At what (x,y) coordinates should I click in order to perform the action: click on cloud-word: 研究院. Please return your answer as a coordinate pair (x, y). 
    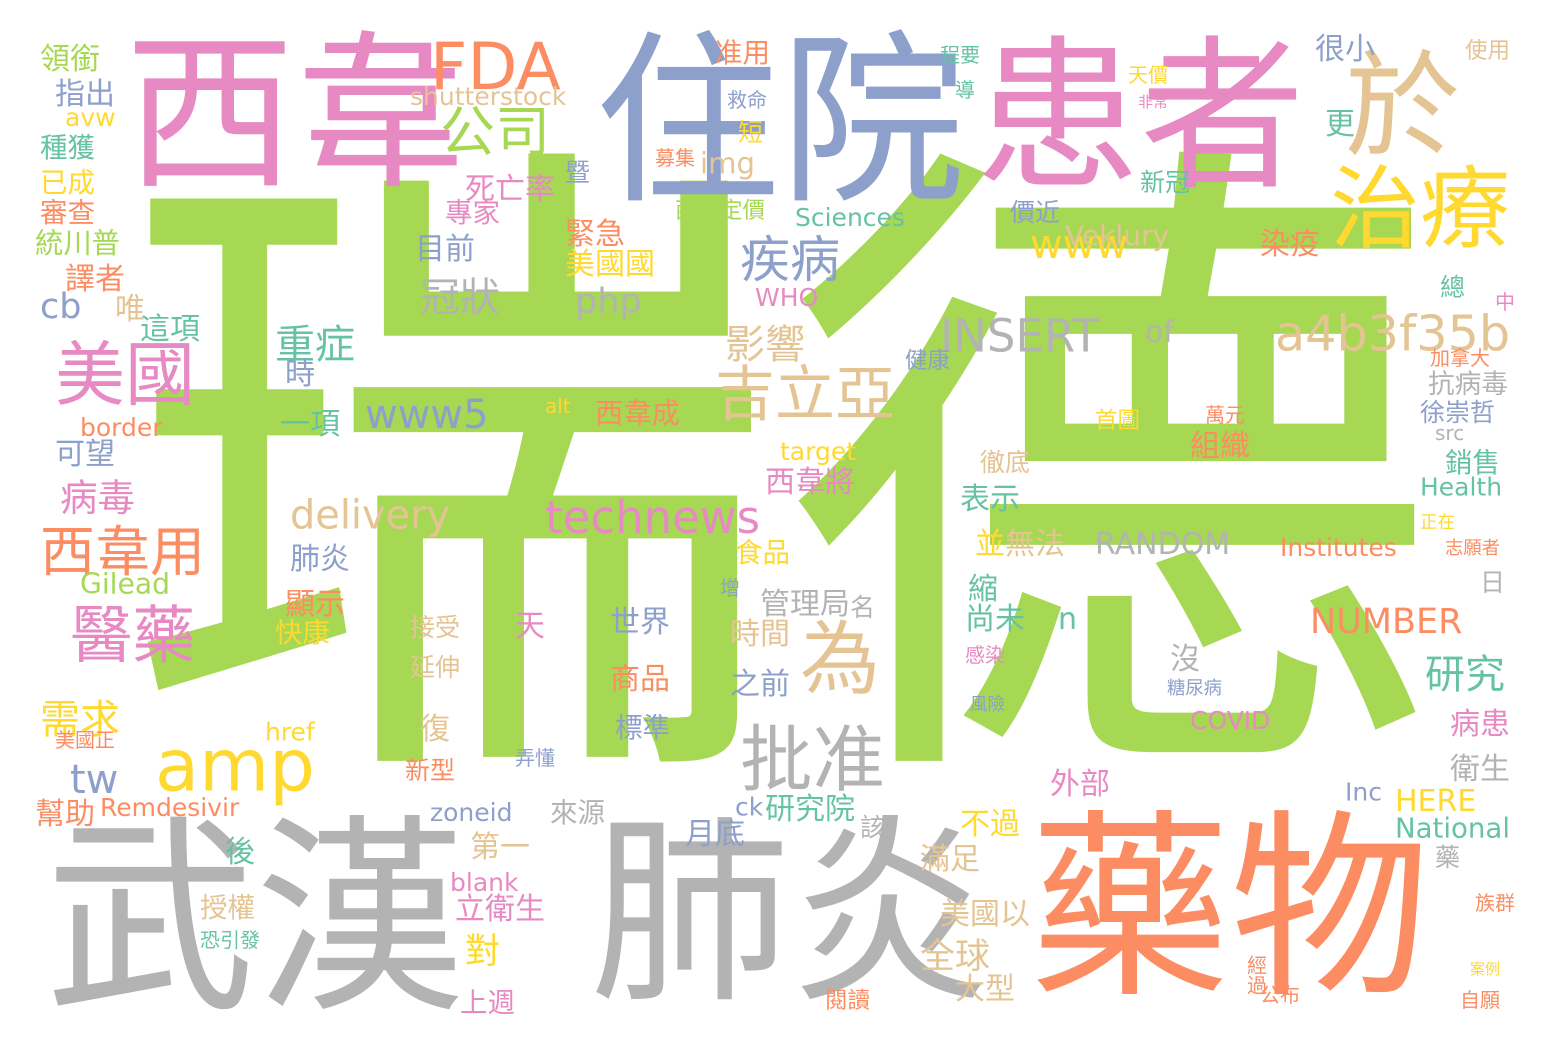
    Looking at the image, I should click on (810, 809).